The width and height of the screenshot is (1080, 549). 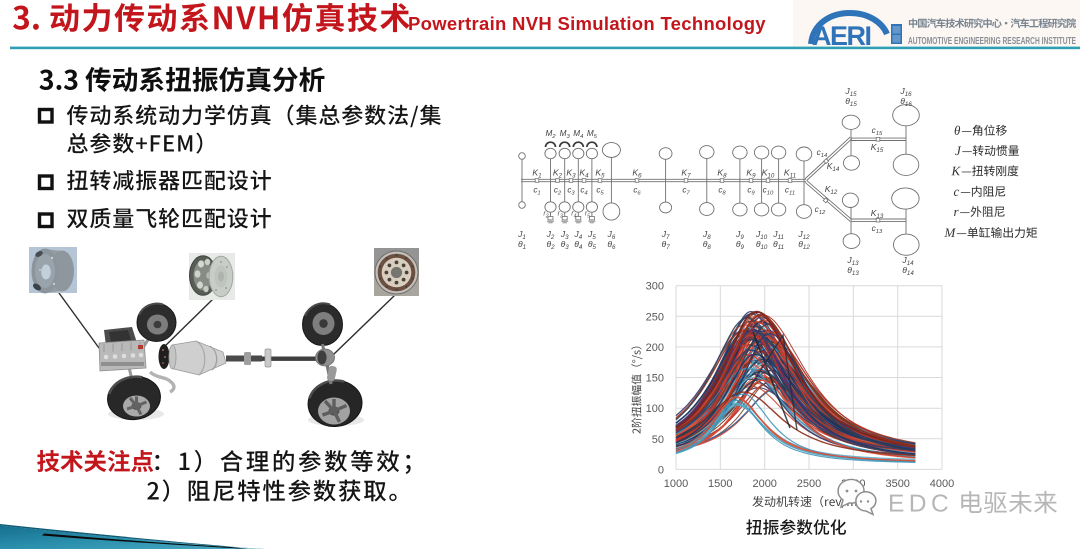 What do you see at coordinates (592, 245) in the screenshot?
I see `svg-text: θ5` at bounding box center [592, 245].